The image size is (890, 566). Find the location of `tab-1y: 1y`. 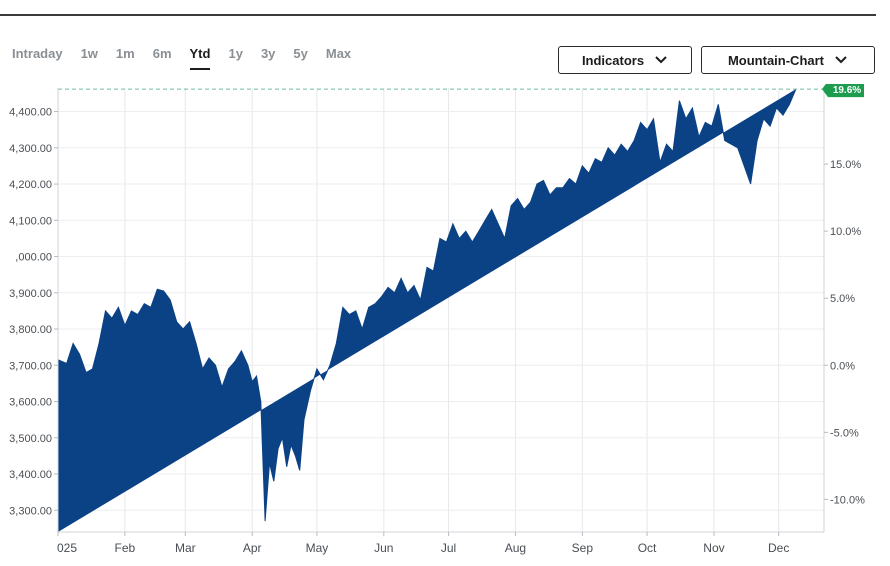

tab-1y: 1y is located at coordinates (235, 53).